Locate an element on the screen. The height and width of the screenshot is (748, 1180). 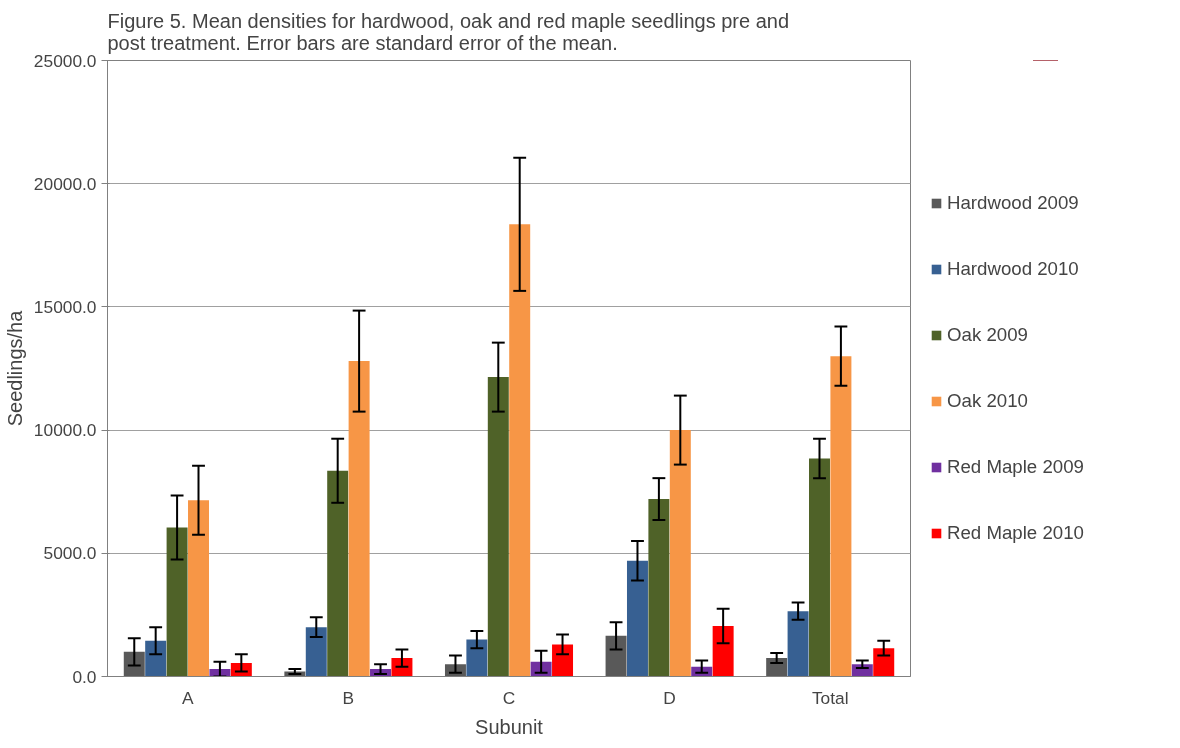
chart-title: Figure 5. Mean densities for hardwood, oak and red maple seedlings pre and post treatment. Error bars are standard error of the mean. is located at coordinates (448, 31).